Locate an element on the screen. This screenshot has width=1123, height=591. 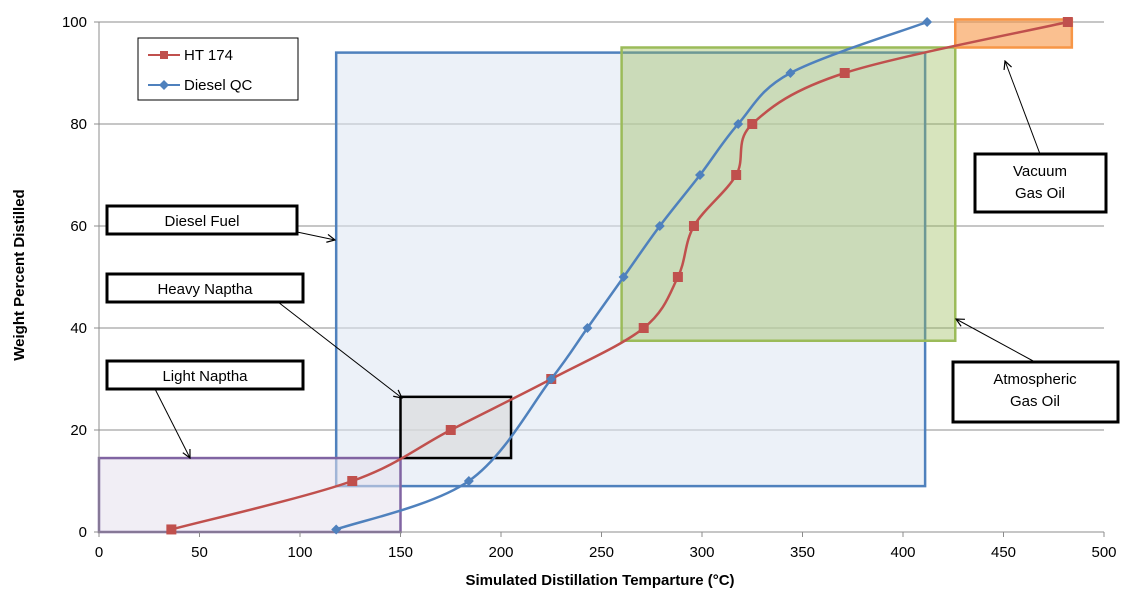
callout-text-light-naptha: Light Naptha is located at coordinates (205, 376).